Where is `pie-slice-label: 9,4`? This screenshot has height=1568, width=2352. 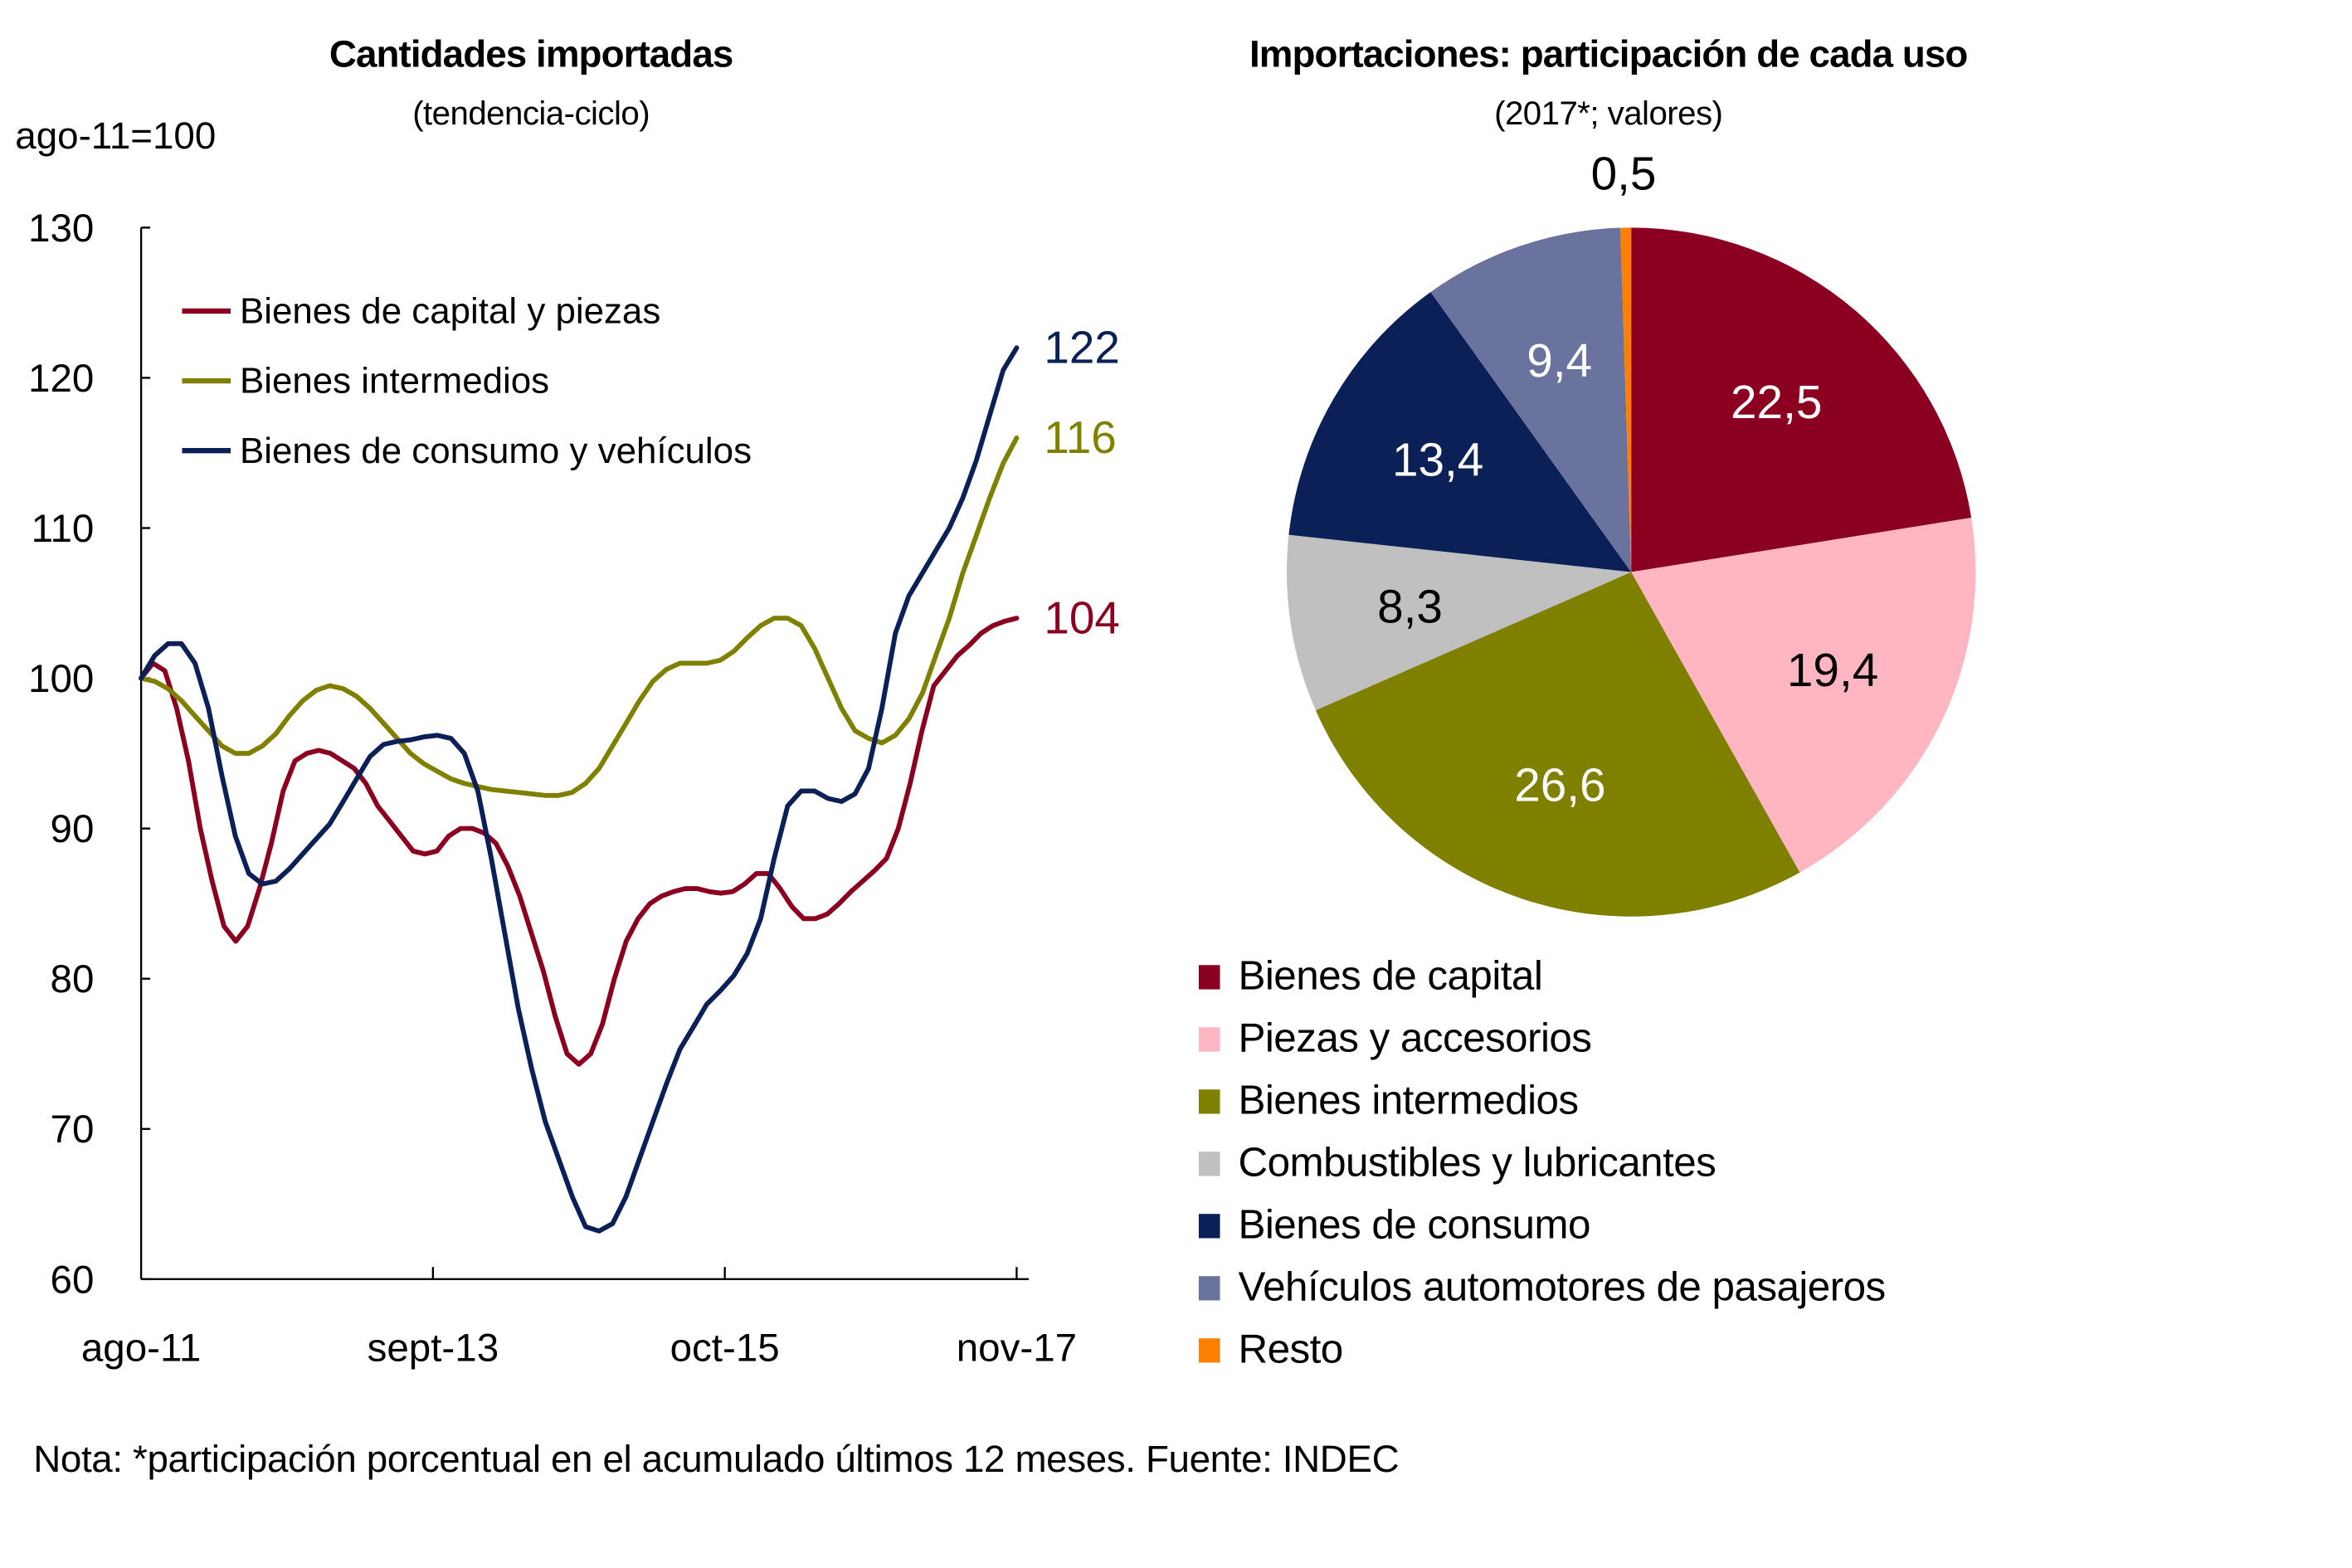 pie-slice-label: 9,4 is located at coordinates (1559, 361).